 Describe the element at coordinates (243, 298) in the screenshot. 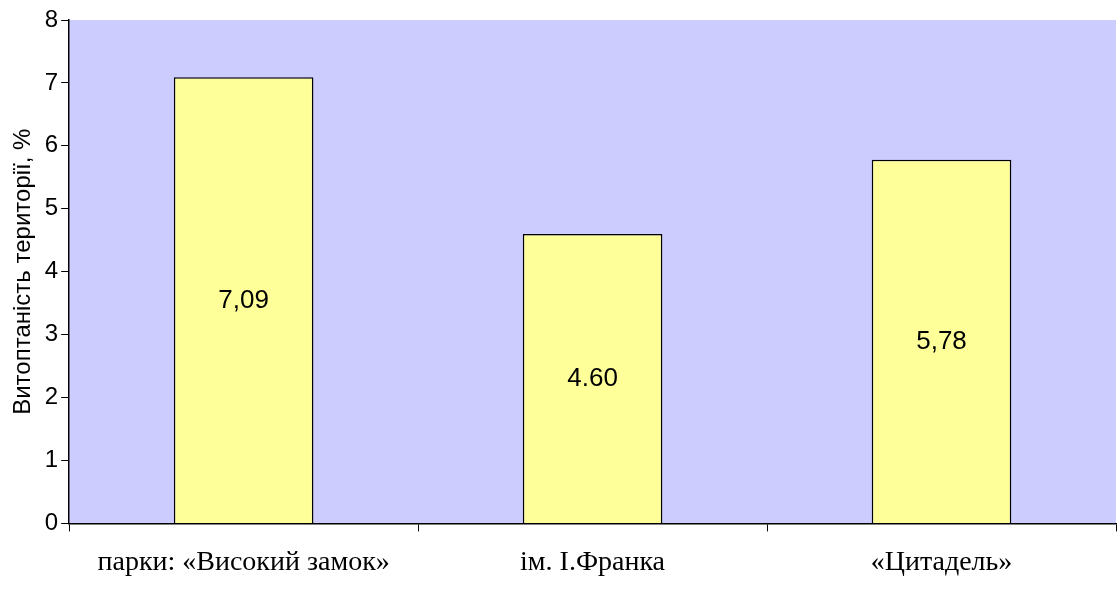

I see `data-label: 7,09` at that location.